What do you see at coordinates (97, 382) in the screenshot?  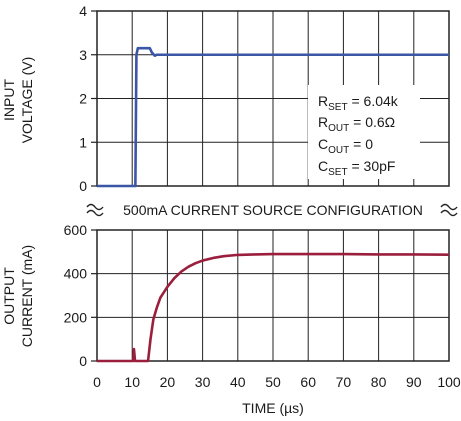 I see `time-x-tick-label: 0` at bounding box center [97, 382].